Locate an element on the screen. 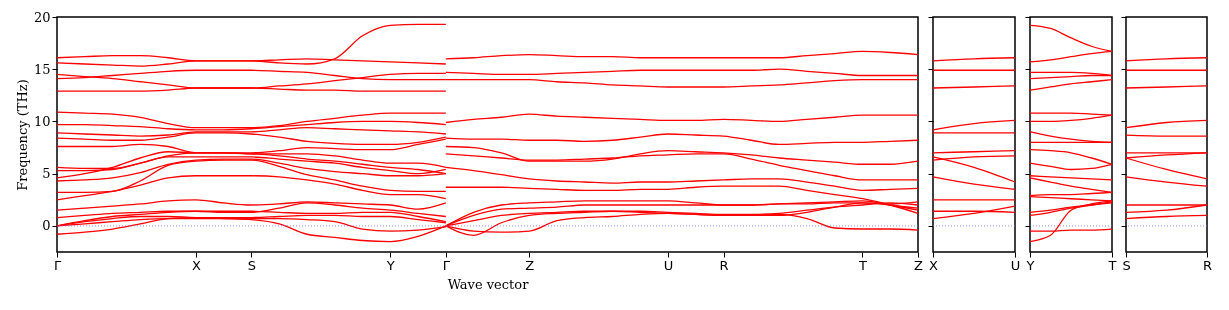 The height and width of the screenshot is (310, 1229). y-tick-label: 5 is located at coordinates (46, 174).